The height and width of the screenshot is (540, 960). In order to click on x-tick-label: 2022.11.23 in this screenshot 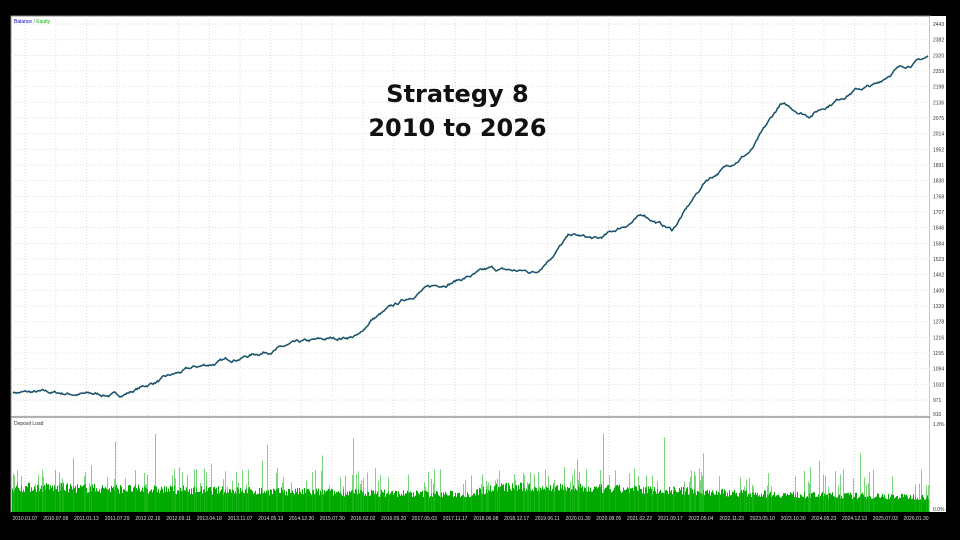, I will do `click(731, 519)`.